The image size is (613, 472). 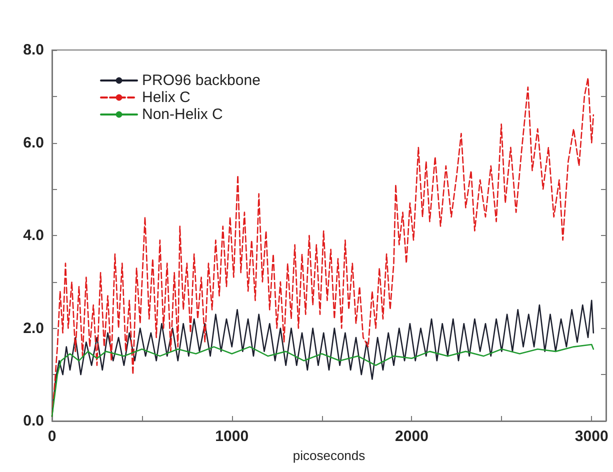 What do you see at coordinates (33, 143) in the screenshot?
I see `y-tick-label: 6.0` at bounding box center [33, 143].